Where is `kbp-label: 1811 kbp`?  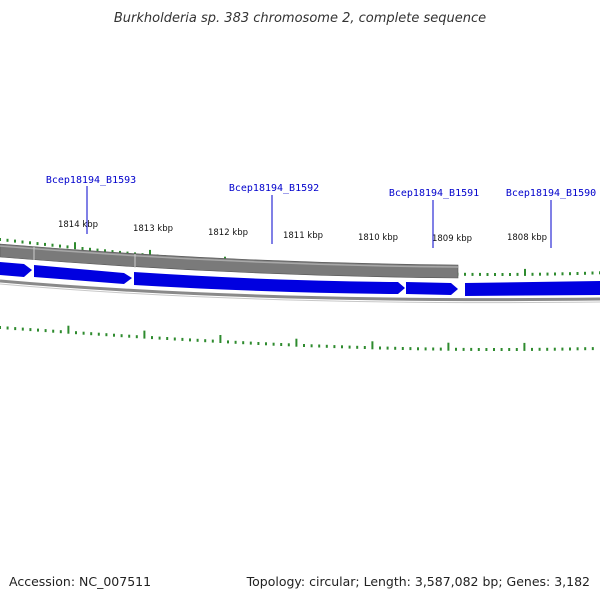 kbp-label: 1811 kbp is located at coordinates (303, 236).